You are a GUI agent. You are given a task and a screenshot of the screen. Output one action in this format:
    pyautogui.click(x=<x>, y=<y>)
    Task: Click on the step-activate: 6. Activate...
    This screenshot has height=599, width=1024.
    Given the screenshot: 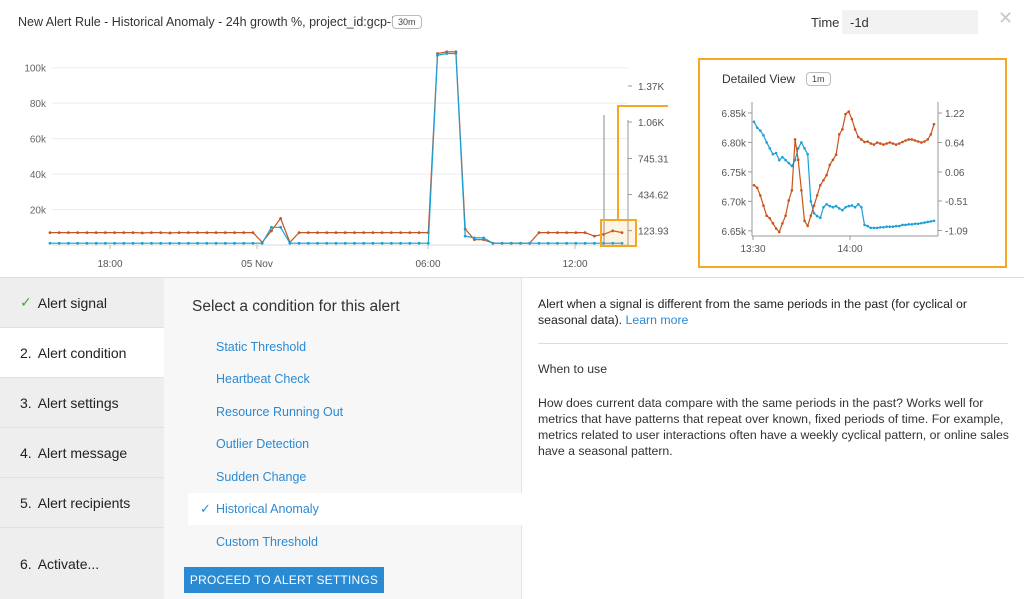 What is the action you would take?
    pyautogui.click(x=82, y=563)
    